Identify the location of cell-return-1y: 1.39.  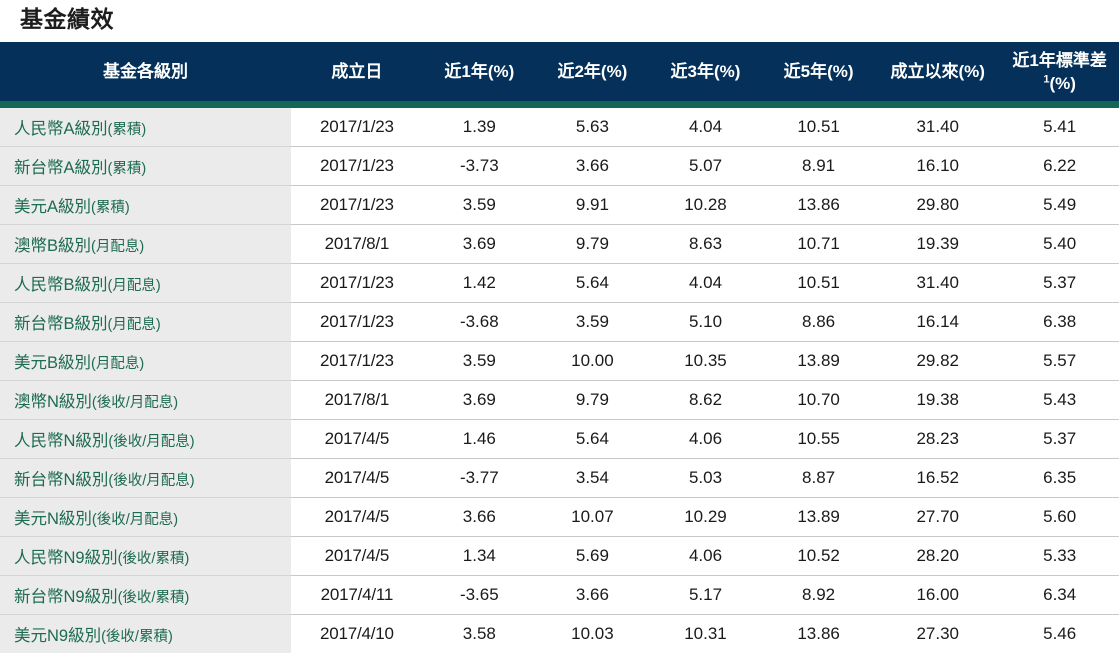
(479, 127).